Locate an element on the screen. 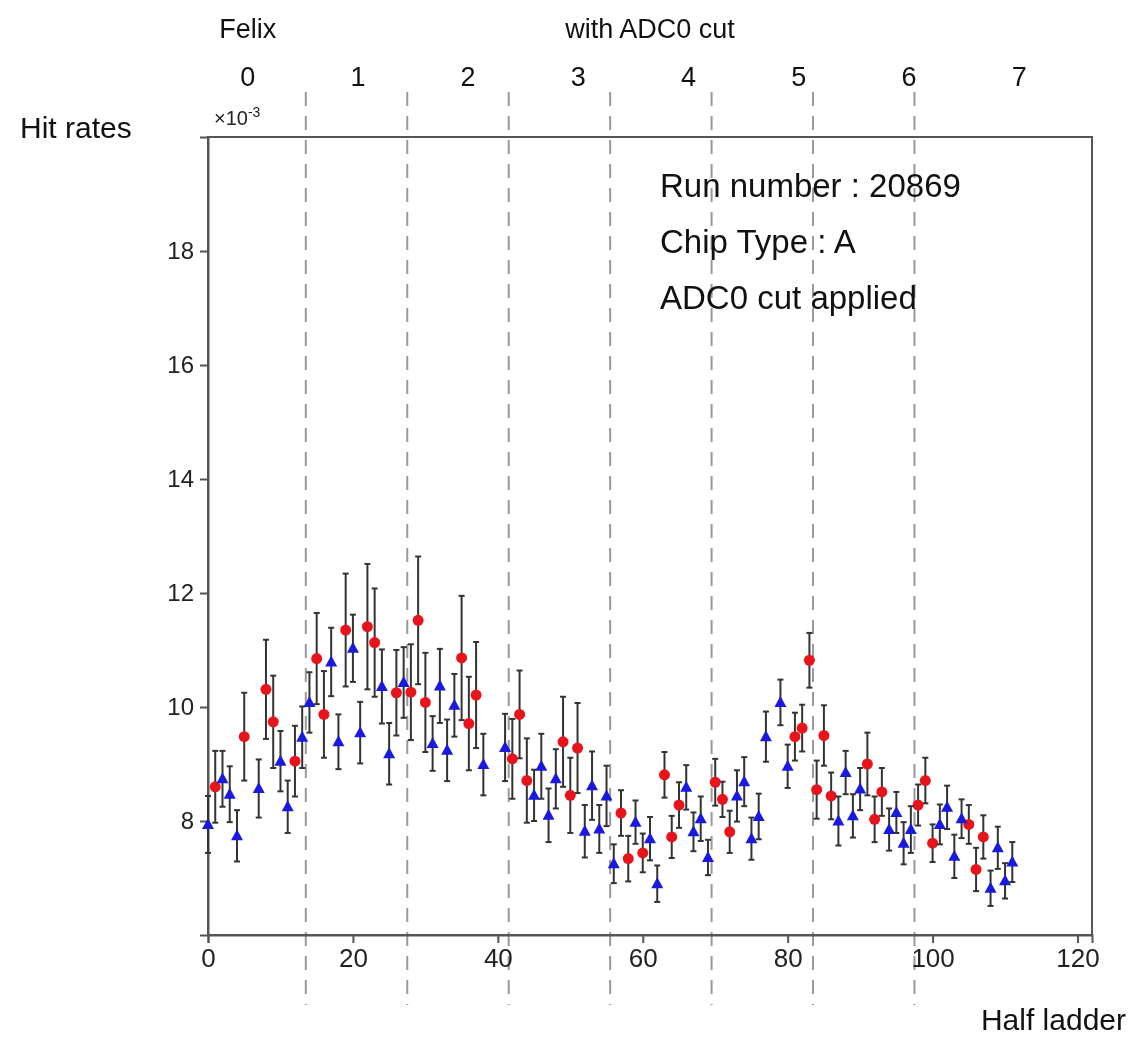  x-tick-label: 40 is located at coordinates (498, 958).